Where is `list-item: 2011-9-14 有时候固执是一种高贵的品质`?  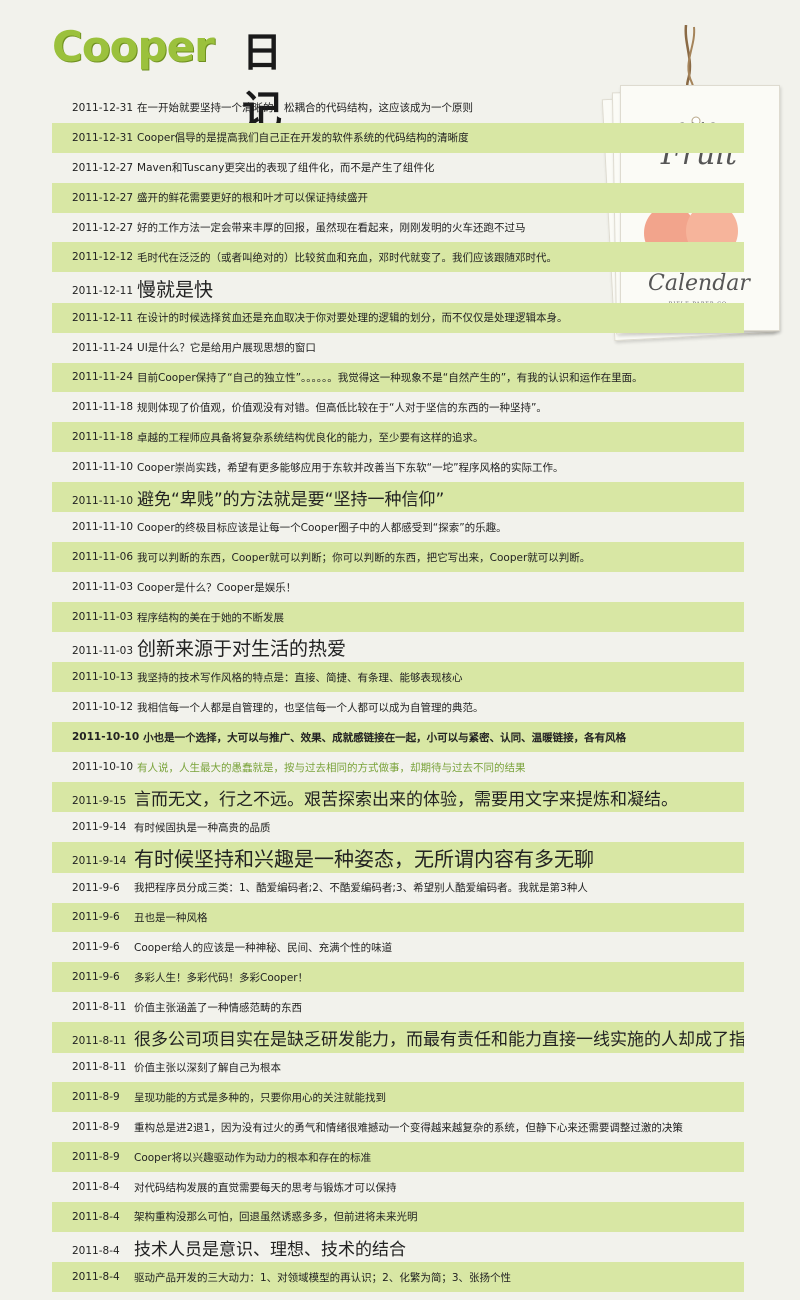
list-item: 2011-9-14 有时候固执是一种高贵的品质 is located at coordinates (398, 827).